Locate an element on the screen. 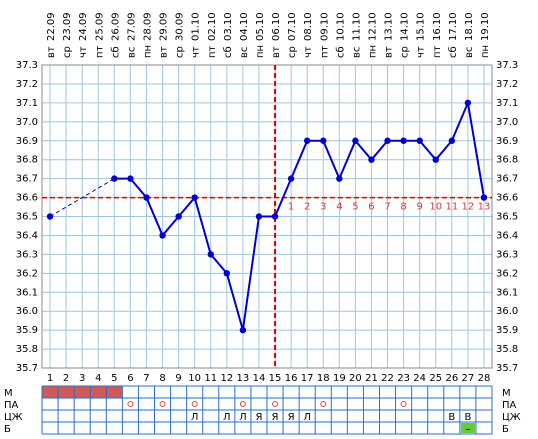 This screenshot has height=439, width=538. x-tick-label: 11 is located at coordinates (210, 378).